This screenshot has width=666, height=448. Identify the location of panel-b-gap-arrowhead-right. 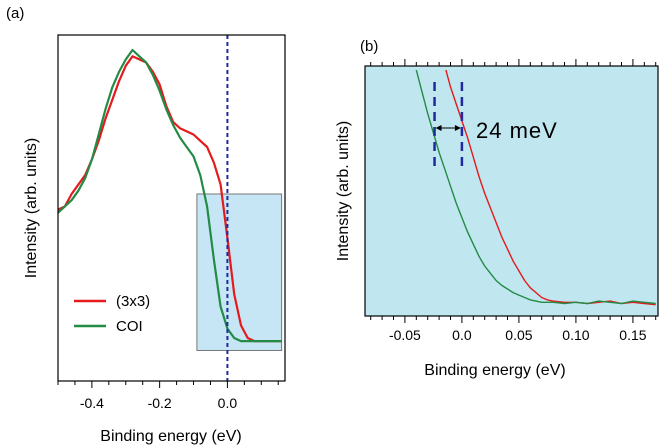
(457, 128).